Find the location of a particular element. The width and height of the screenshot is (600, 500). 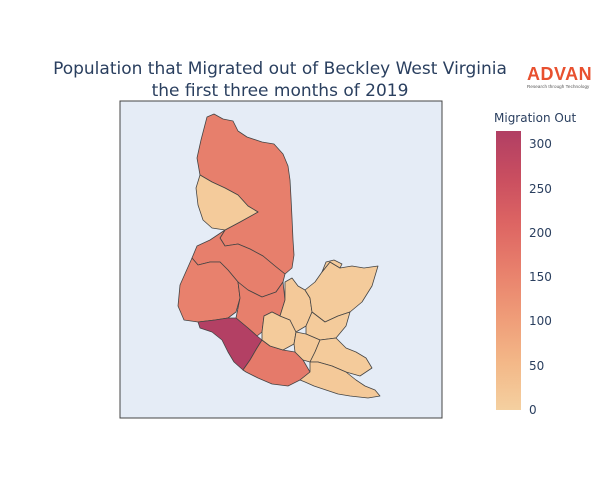

title-line-2: the first three months of 2019 is located at coordinates (280, 91).